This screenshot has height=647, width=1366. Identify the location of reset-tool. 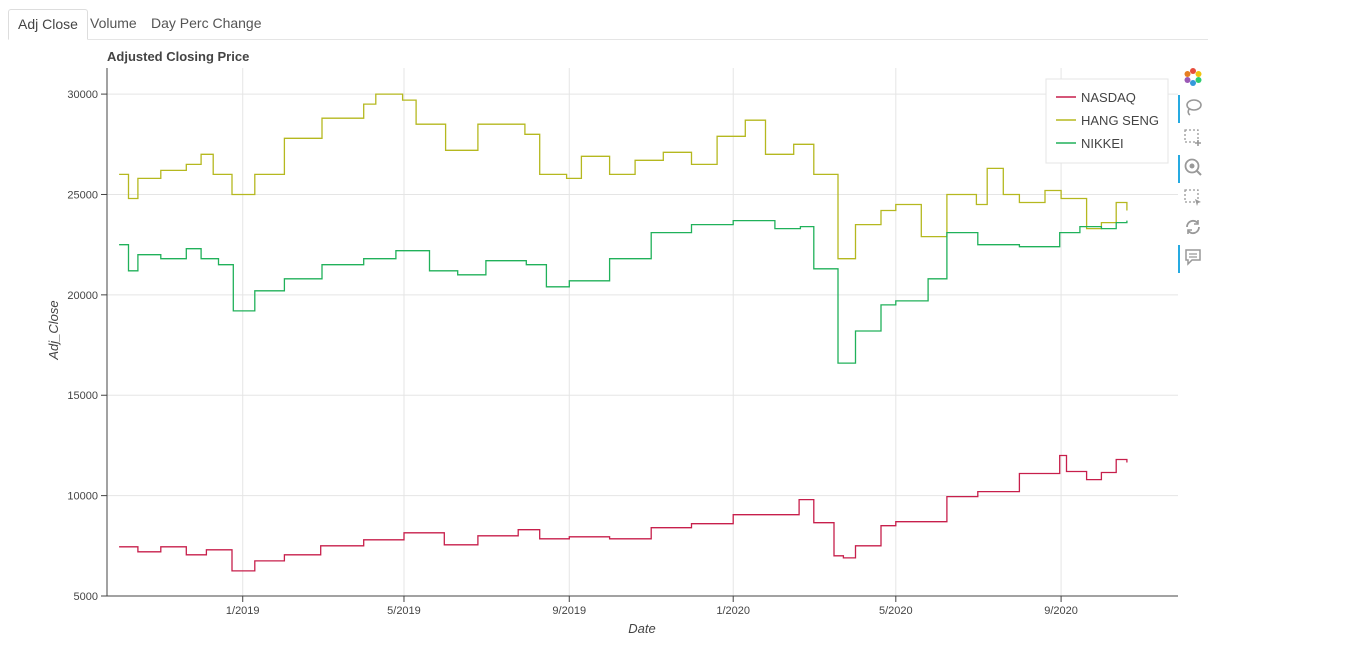
(1193, 229).